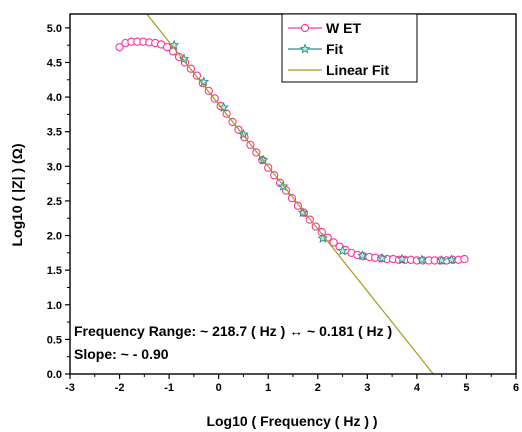  What do you see at coordinates (54, 271) in the screenshot?
I see `y-tick-label: 1.5` at bounding box center [54, 271].